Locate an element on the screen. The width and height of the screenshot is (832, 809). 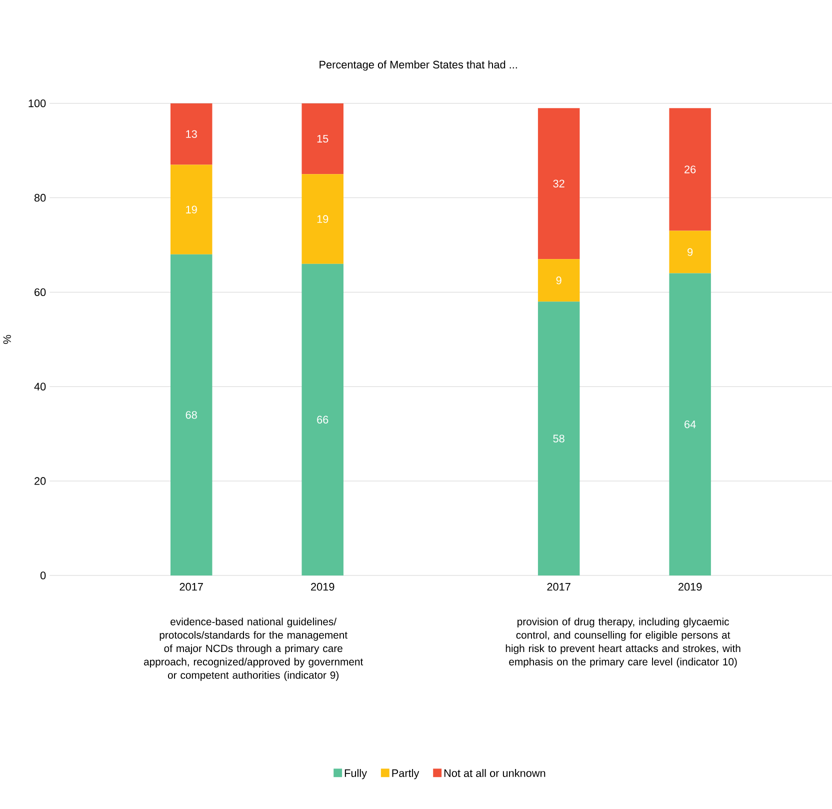
y-axis-title: % is located at coordinates (7, 339).